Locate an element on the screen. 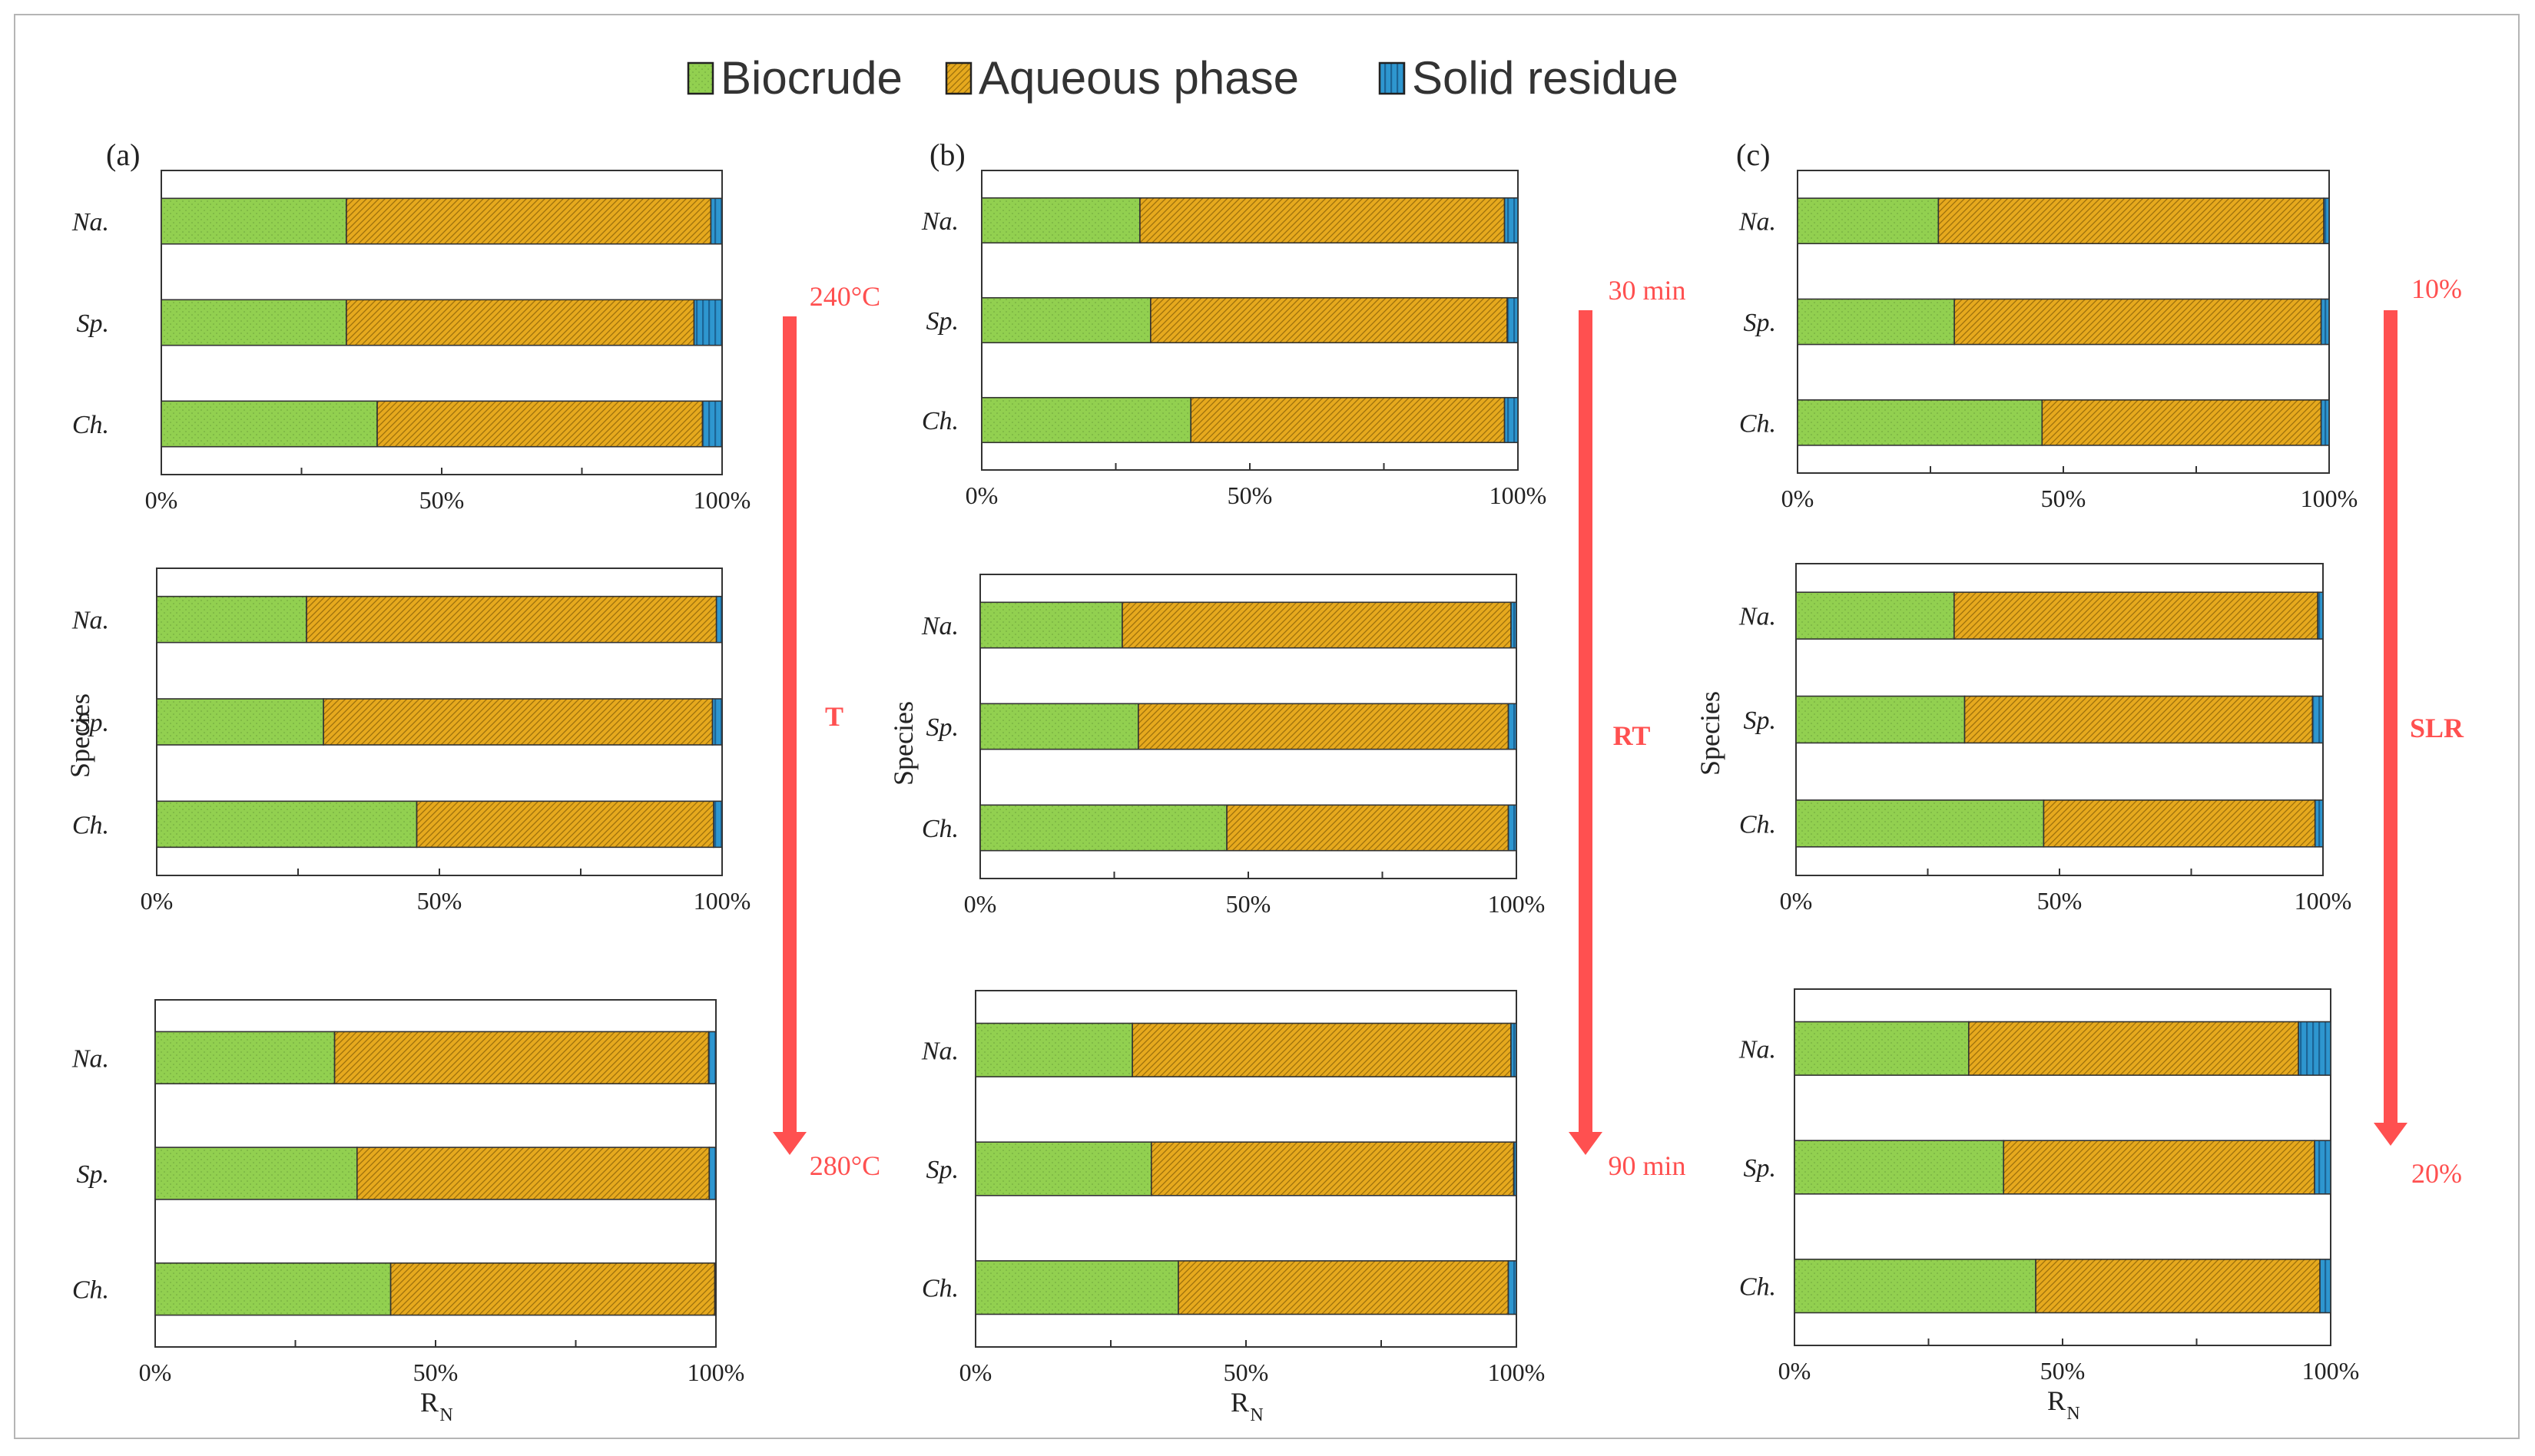 This screenshot has width=2535, height=1456. legend-swatch-aqueous-phase is located at coordinates (959, 78).